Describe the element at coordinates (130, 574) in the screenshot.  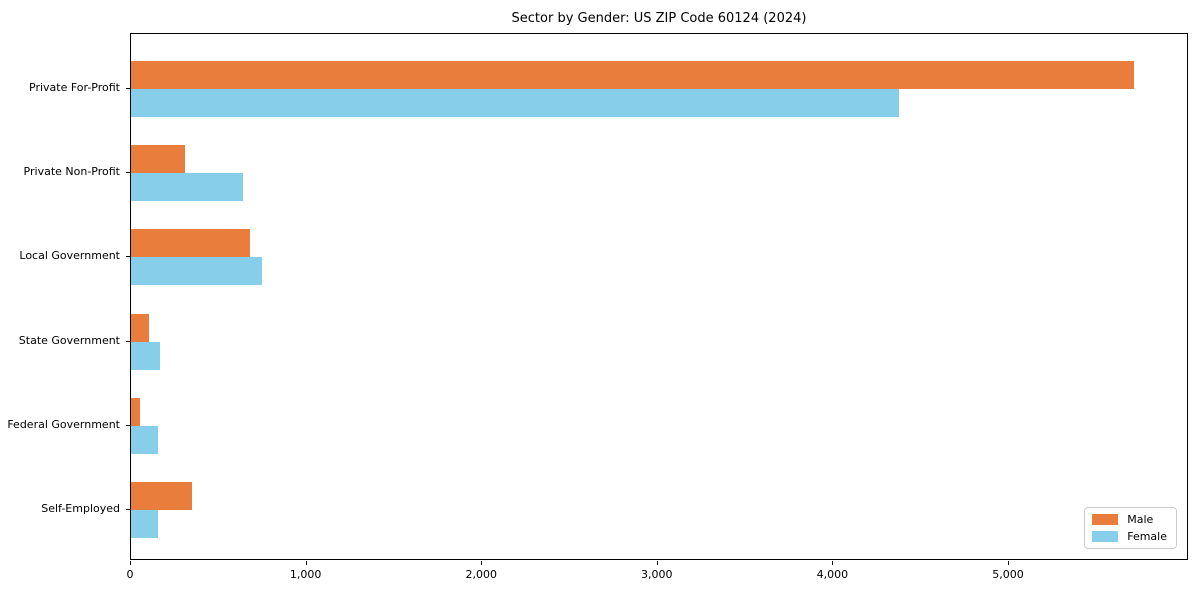
I see `x-tick-label: 0` at that location.